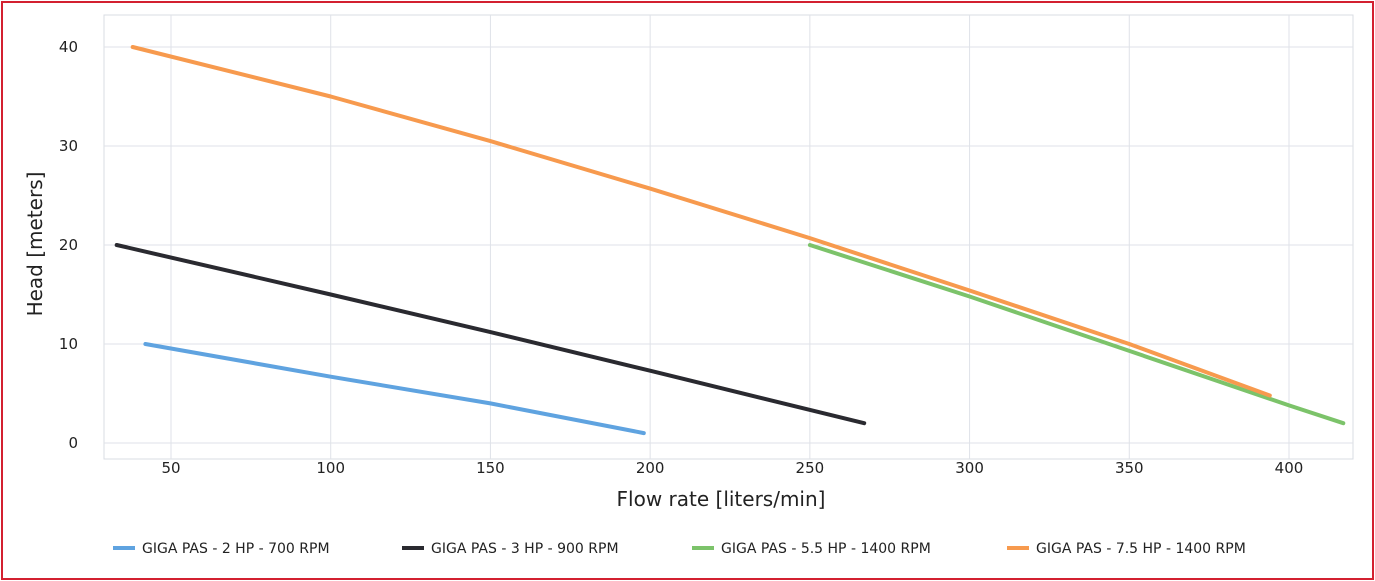 The width and height of the screenshot is (1375, 581). Describe the element at coordinates (810, 468) in the screenshot. I see `x-tick-label: 250` at that location.